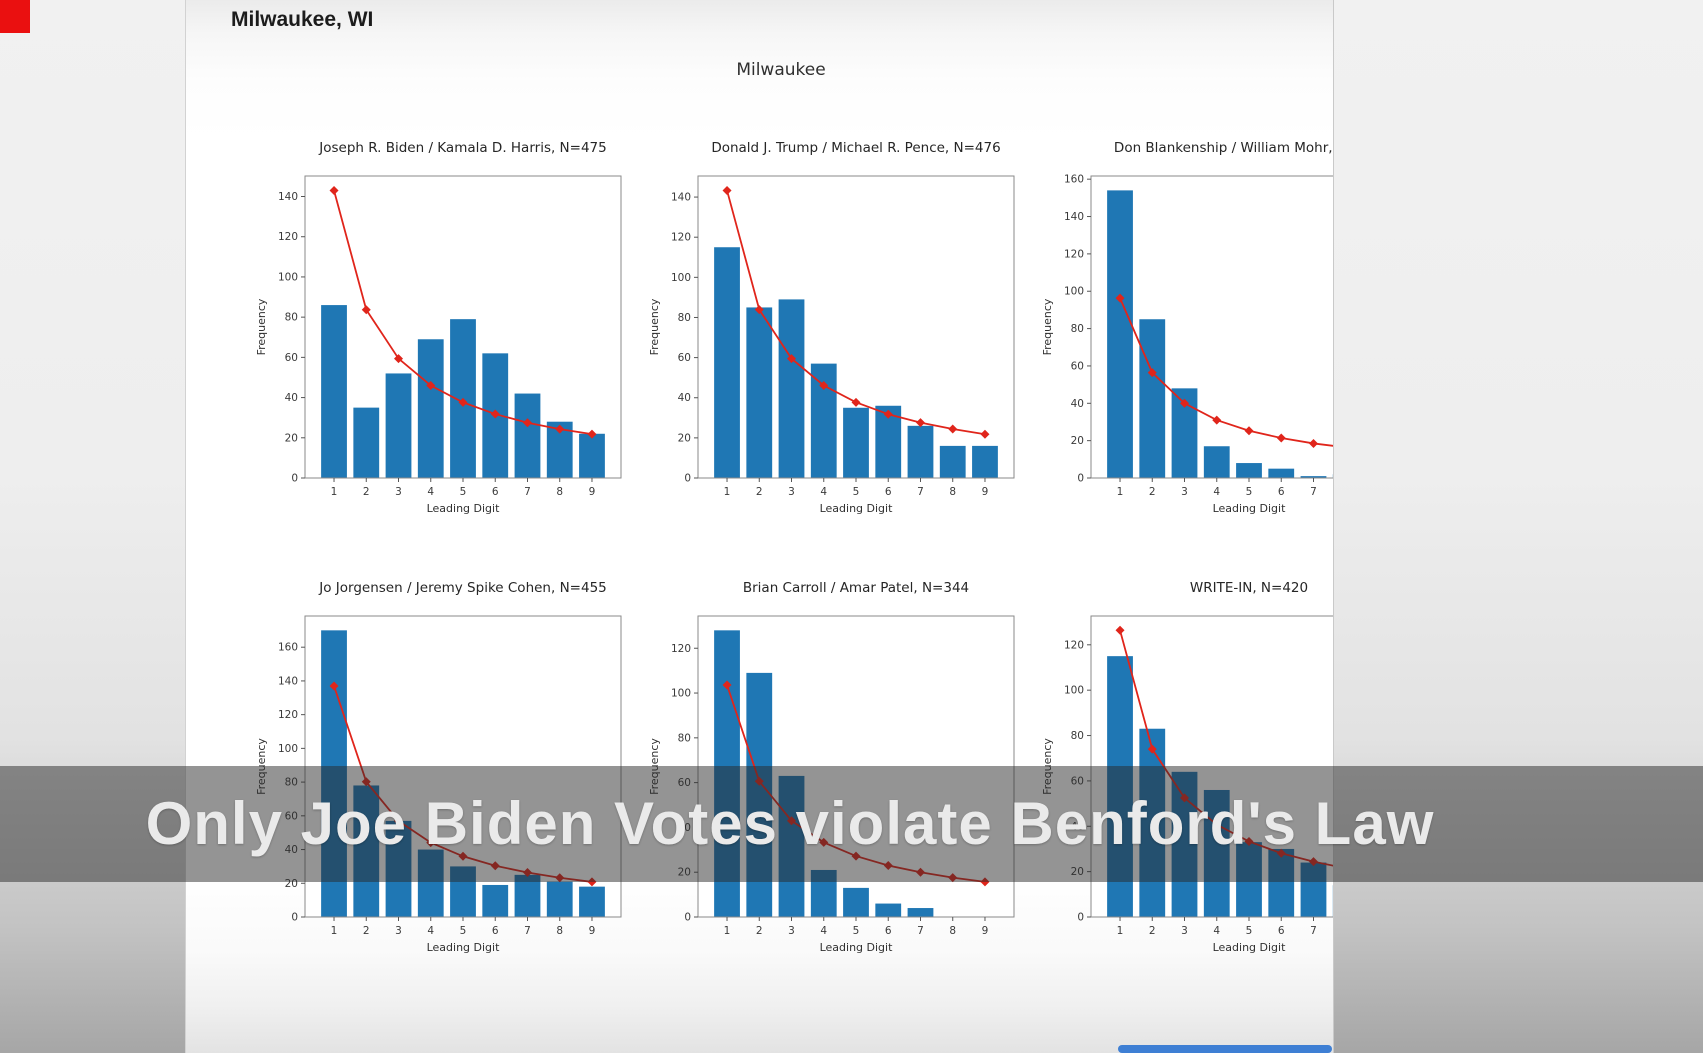 The image size is (1703, 1053). What do you see at coordinates (302, 19) in the screenshot?
I see `location-heading: Milwaukee, WI` at bounding box center [302, 19].